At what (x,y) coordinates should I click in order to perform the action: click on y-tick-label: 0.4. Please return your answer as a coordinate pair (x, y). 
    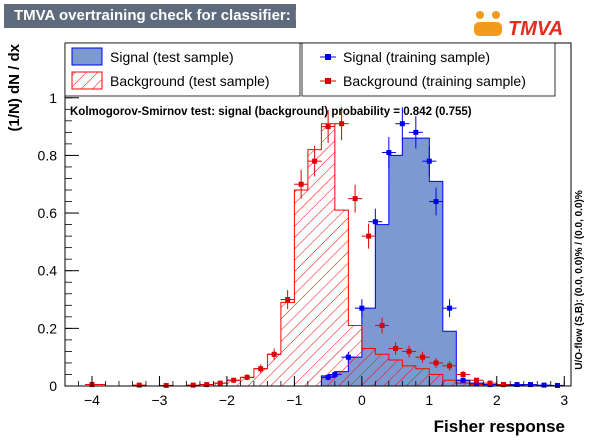
    Looking at the image, I should click on (48, 271).